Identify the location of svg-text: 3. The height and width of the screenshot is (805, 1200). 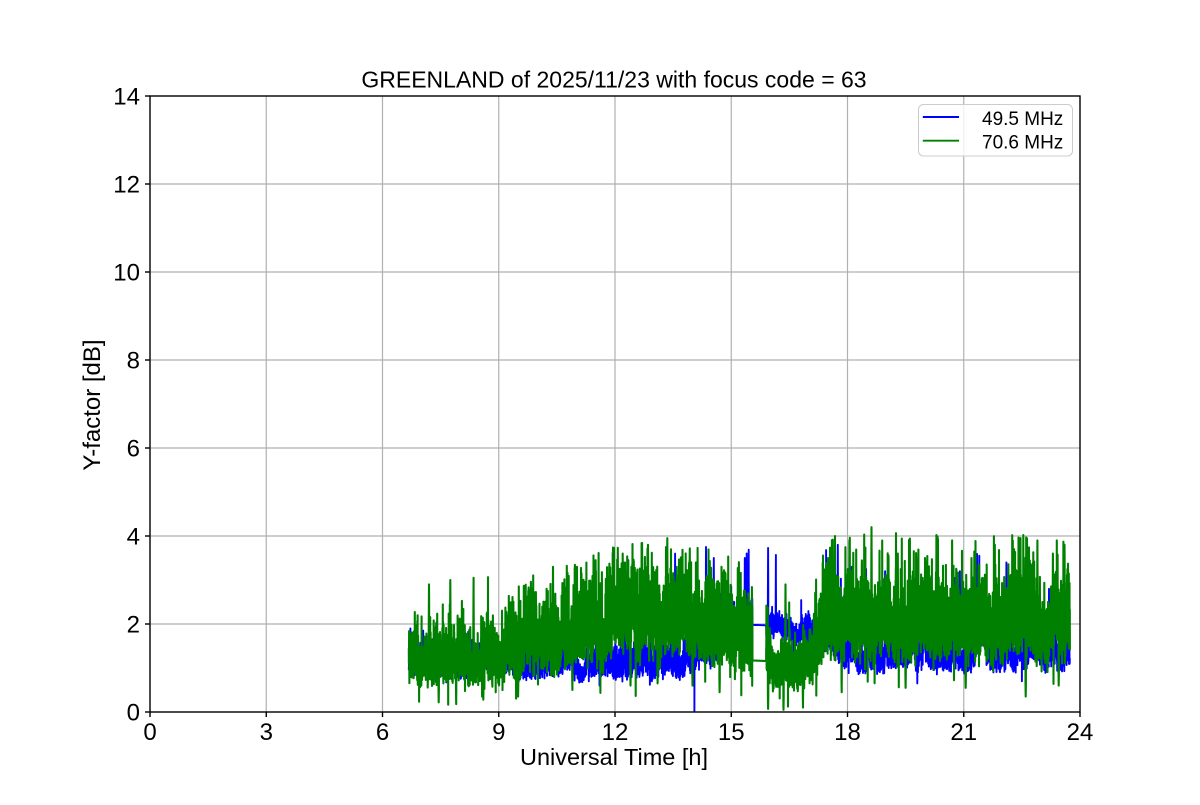
(266, 732).